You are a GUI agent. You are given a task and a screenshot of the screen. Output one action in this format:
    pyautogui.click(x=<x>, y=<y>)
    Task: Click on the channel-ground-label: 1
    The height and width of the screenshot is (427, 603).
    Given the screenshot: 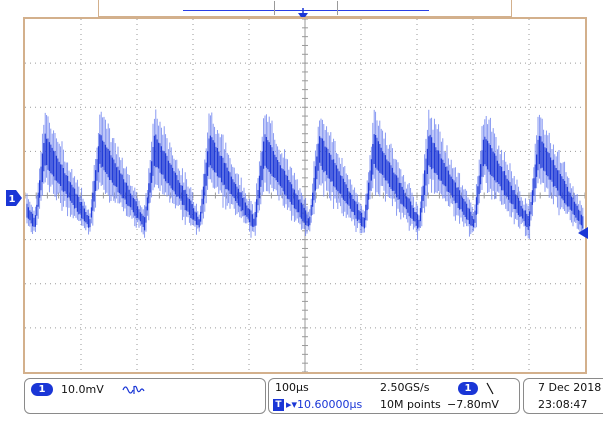 What is the action you would take?
    pyautogui.click(x=12, y=199)
    